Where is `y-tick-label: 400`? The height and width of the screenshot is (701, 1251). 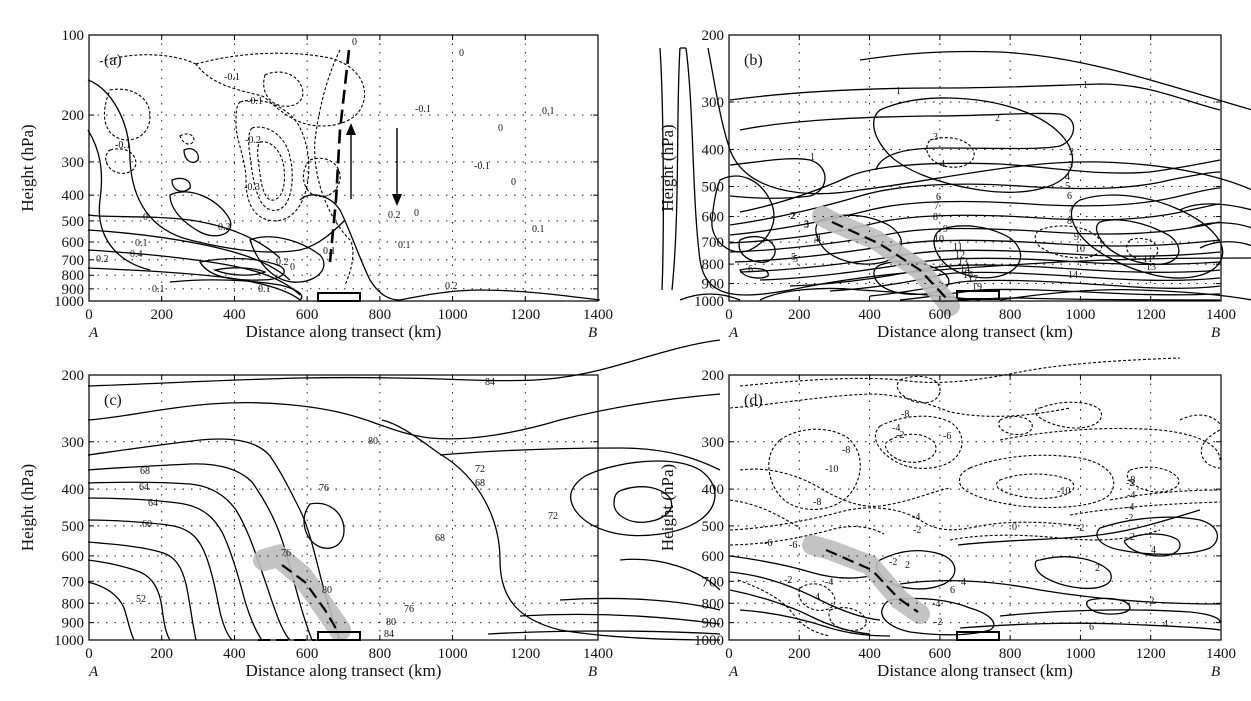
y-tick-label: 400 is located at coordinates (73, 490).